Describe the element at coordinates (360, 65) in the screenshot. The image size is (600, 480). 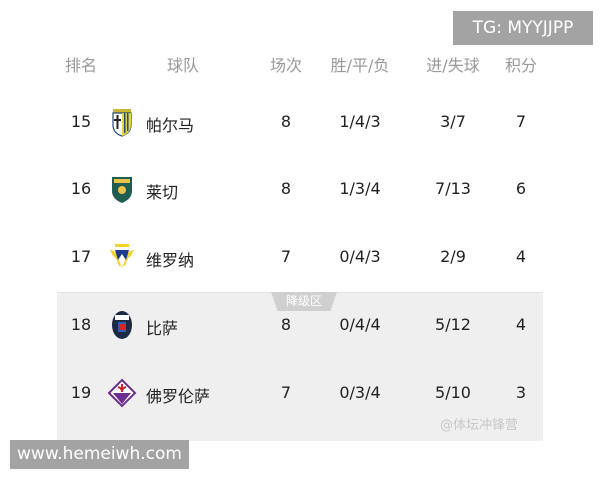
I see `header-wdl: 胜/平/负` at that location.